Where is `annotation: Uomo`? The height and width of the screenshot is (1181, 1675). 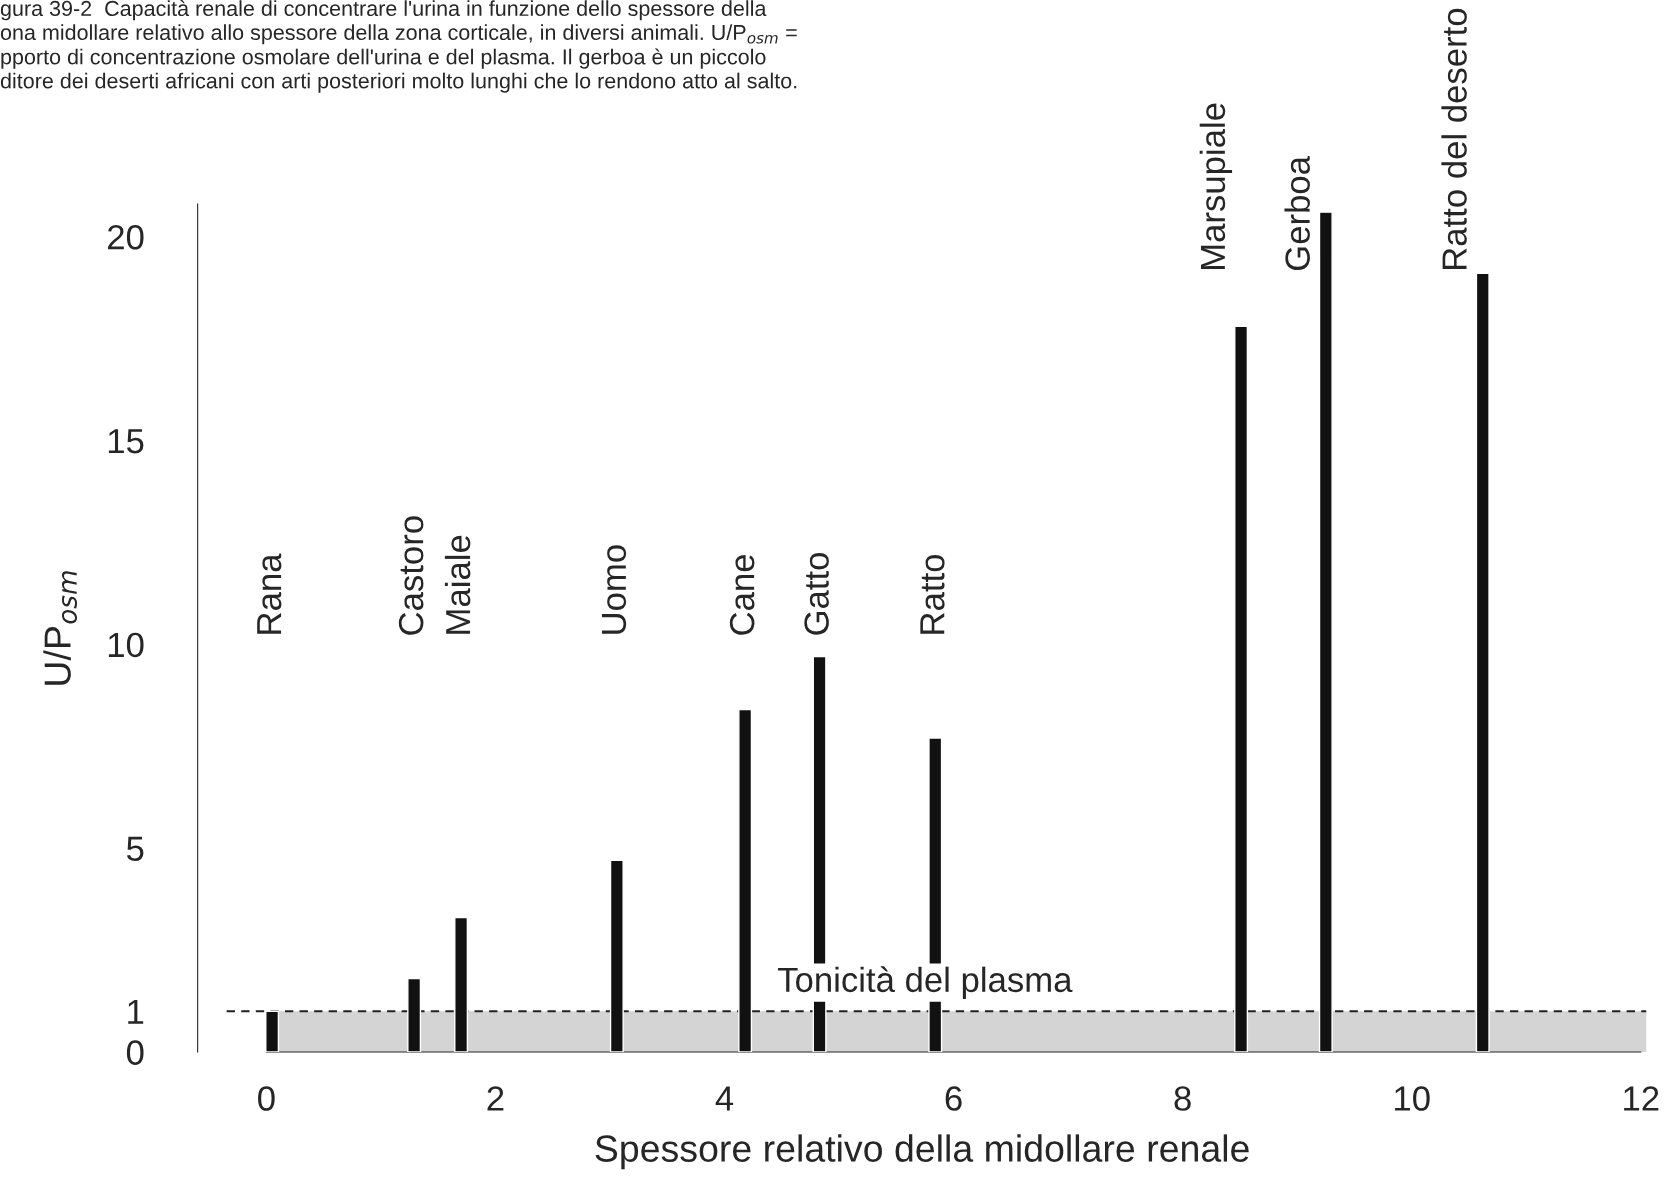 annotation: Uomo is located at coordinates (614, 589).